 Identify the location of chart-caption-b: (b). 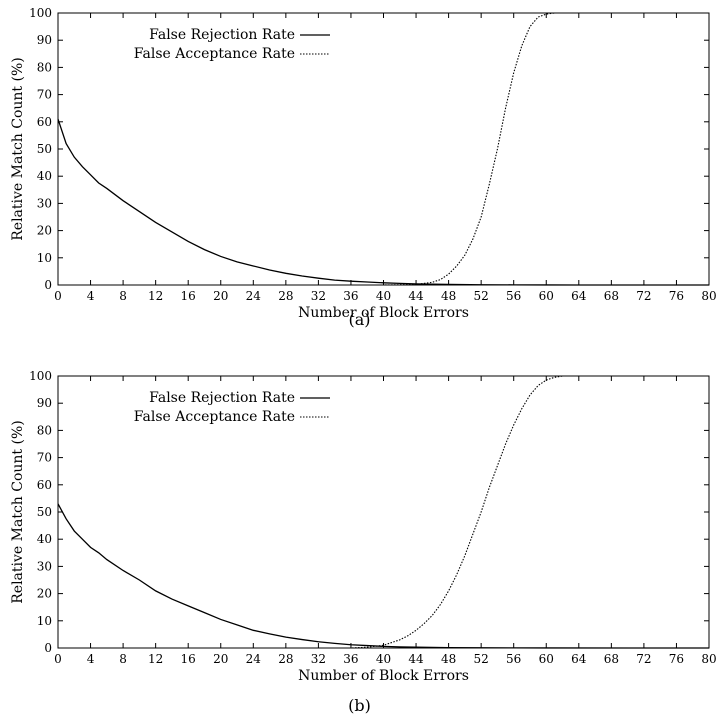
(359, 705).